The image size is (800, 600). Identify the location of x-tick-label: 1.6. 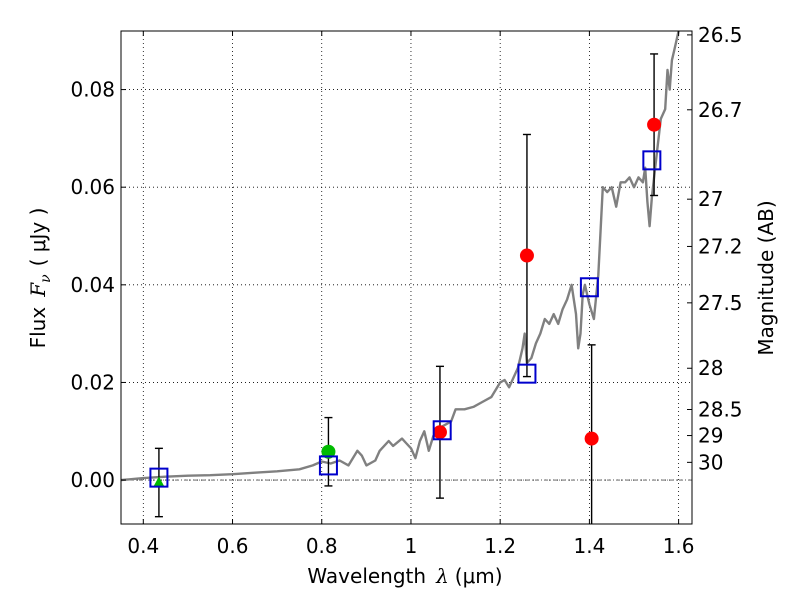
(679, 546).